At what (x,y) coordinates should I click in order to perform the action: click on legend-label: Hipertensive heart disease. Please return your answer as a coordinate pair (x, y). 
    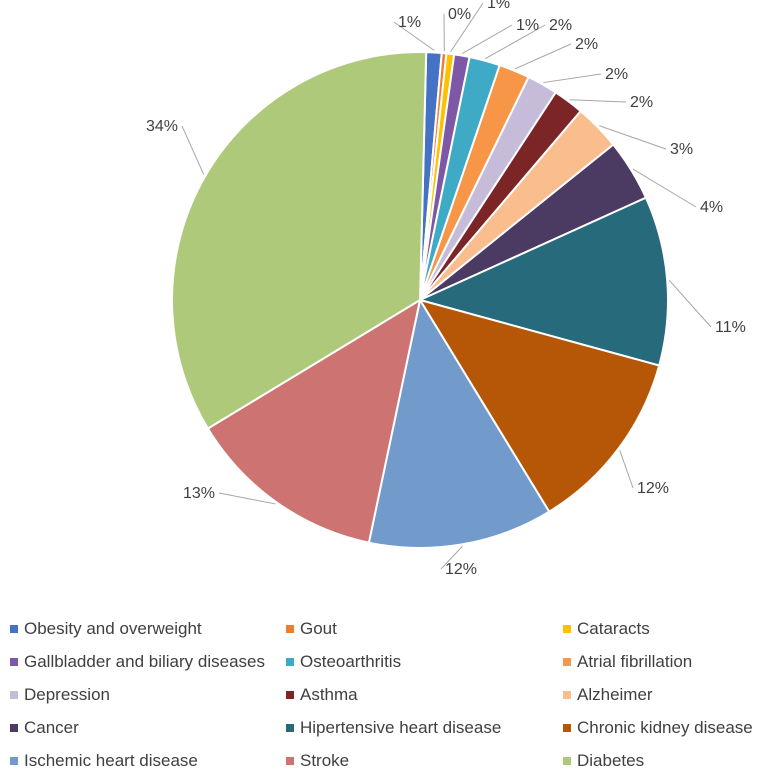
    Looking at the image, I should click on (400, 728).